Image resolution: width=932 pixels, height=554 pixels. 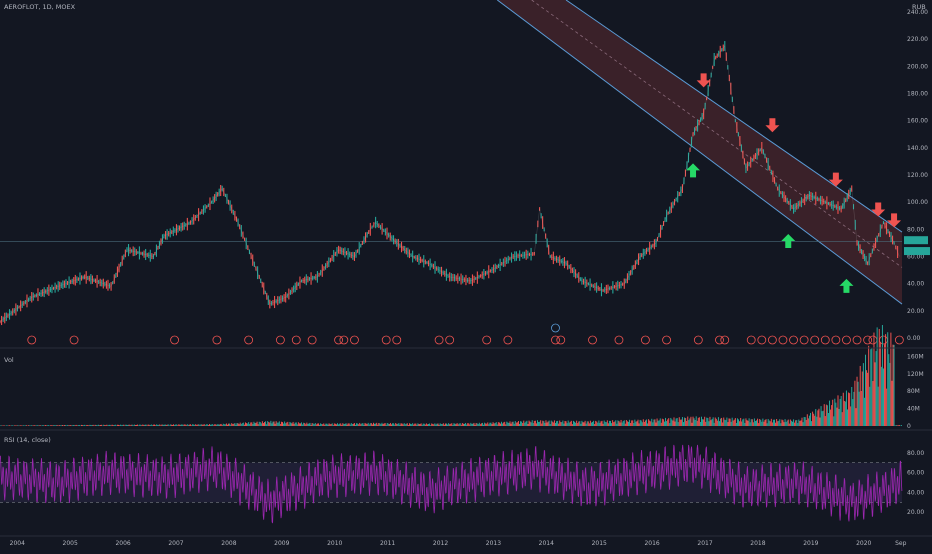 What do you see at coordinates (9, 360) in the screenshot?
I see `volume-pane-title: Vol` at bounding box center [9, 360].